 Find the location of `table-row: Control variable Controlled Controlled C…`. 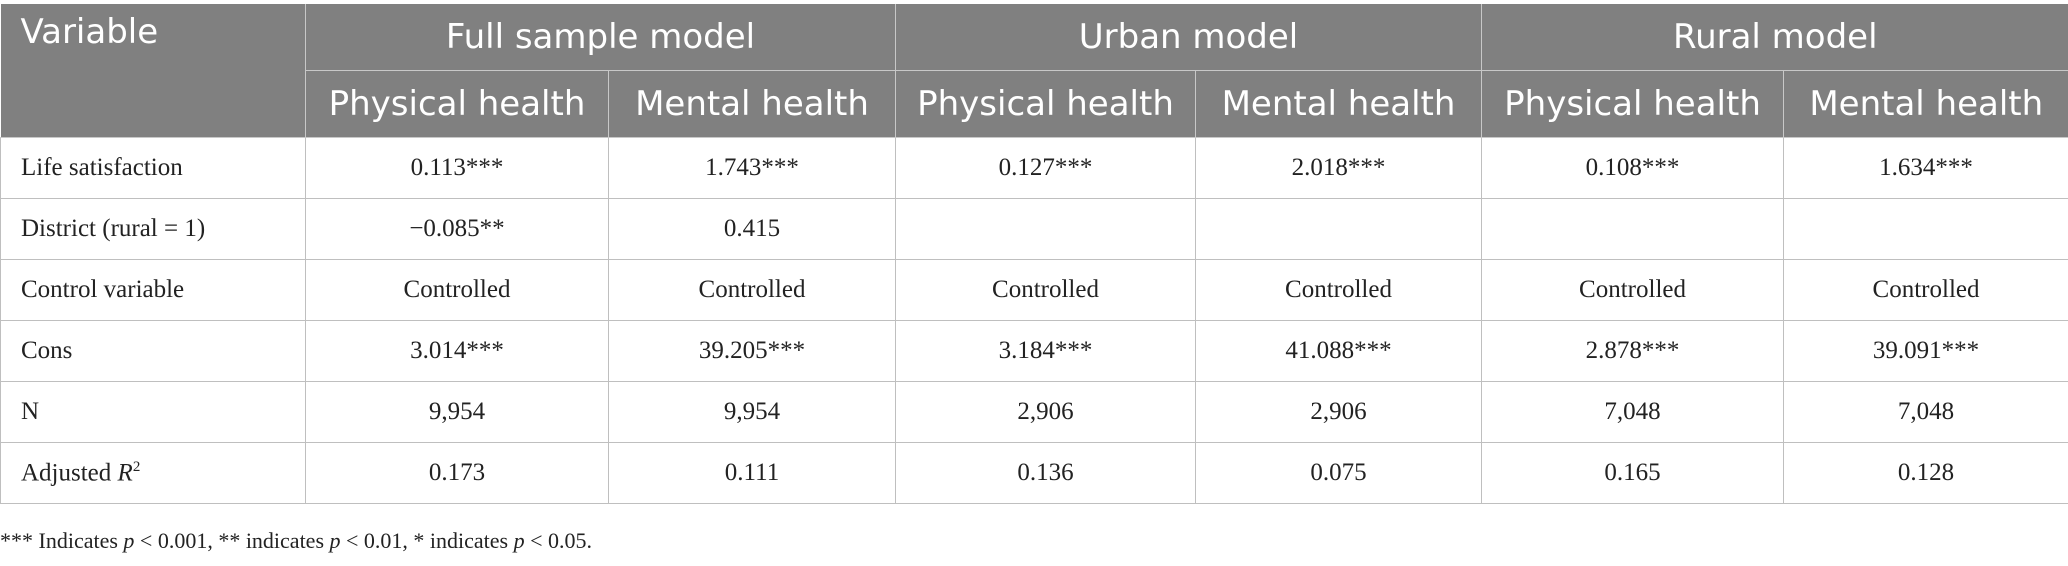

table-row: Control variable Controlled Controlled C… is located at coordinates (1034, 290).